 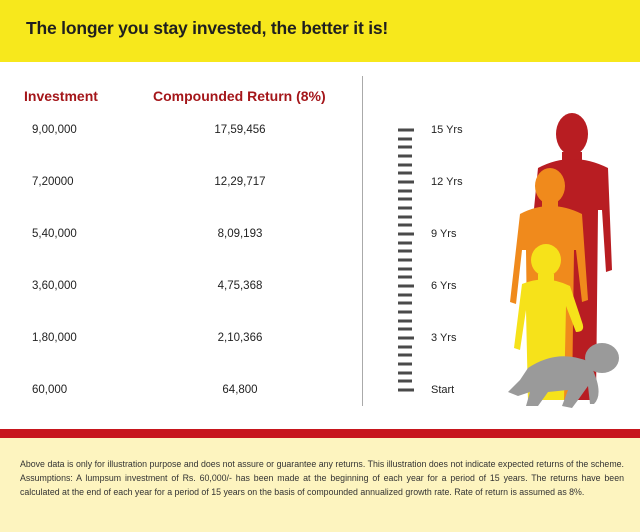 What do you see at coordinates (447, 182) in the screenshot?
I see `year-scale-label: 12 Yrs` at bounding box center [447, 182].